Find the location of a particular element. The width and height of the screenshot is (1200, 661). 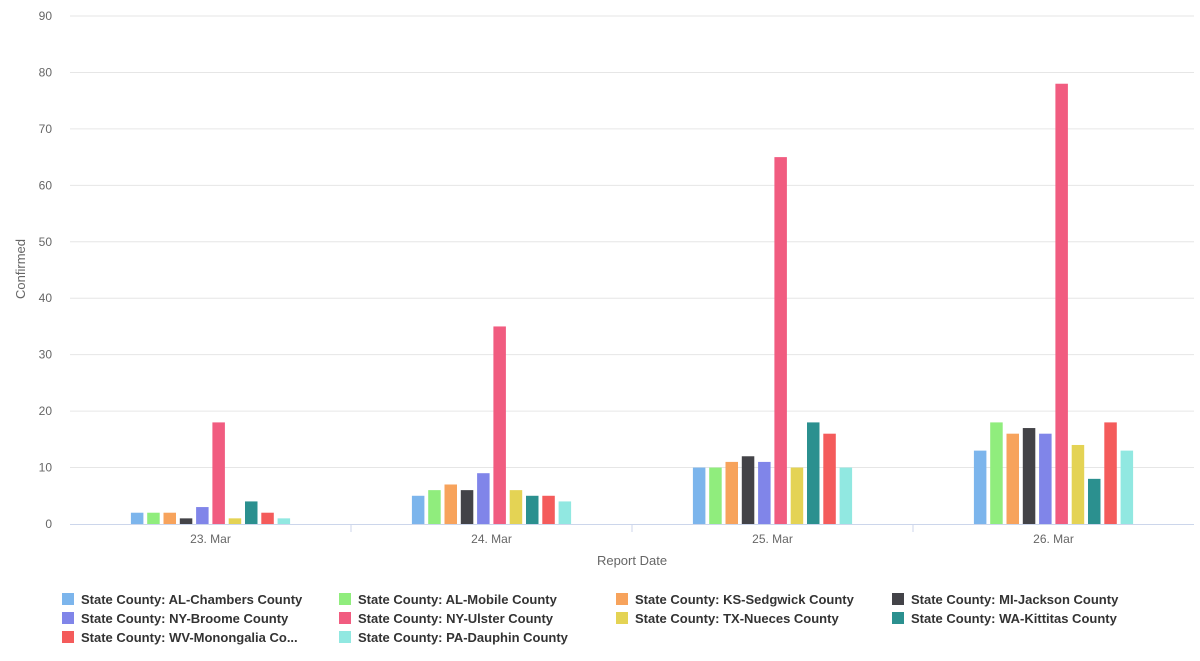

legend-item: State County: NY-Broome County is located at coordinates (175, 618).